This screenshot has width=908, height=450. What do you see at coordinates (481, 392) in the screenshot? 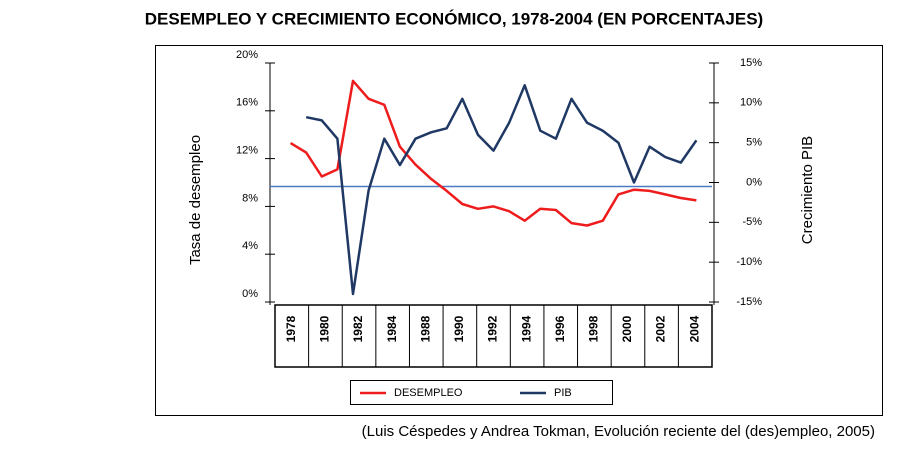
I see `legend-box` at bounding box center [481, 392].